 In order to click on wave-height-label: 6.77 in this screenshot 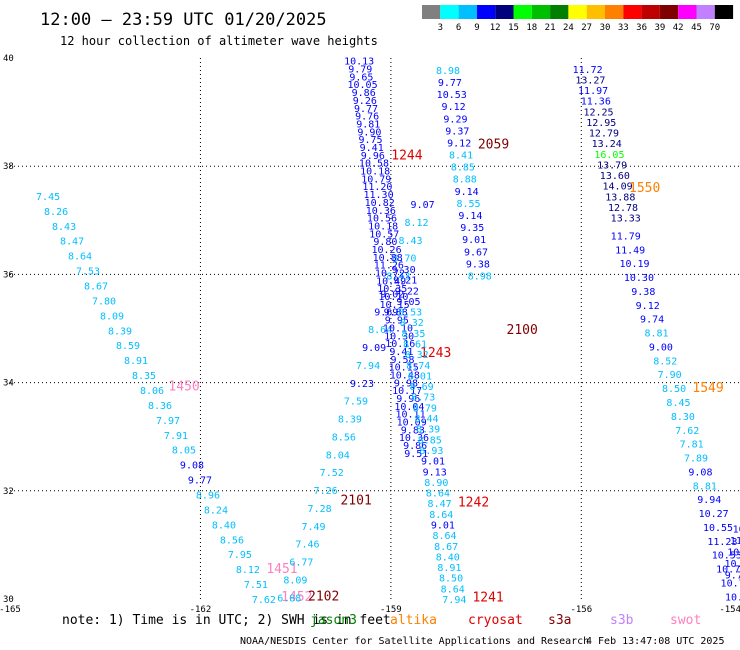, I will do `click(301, 563)`.